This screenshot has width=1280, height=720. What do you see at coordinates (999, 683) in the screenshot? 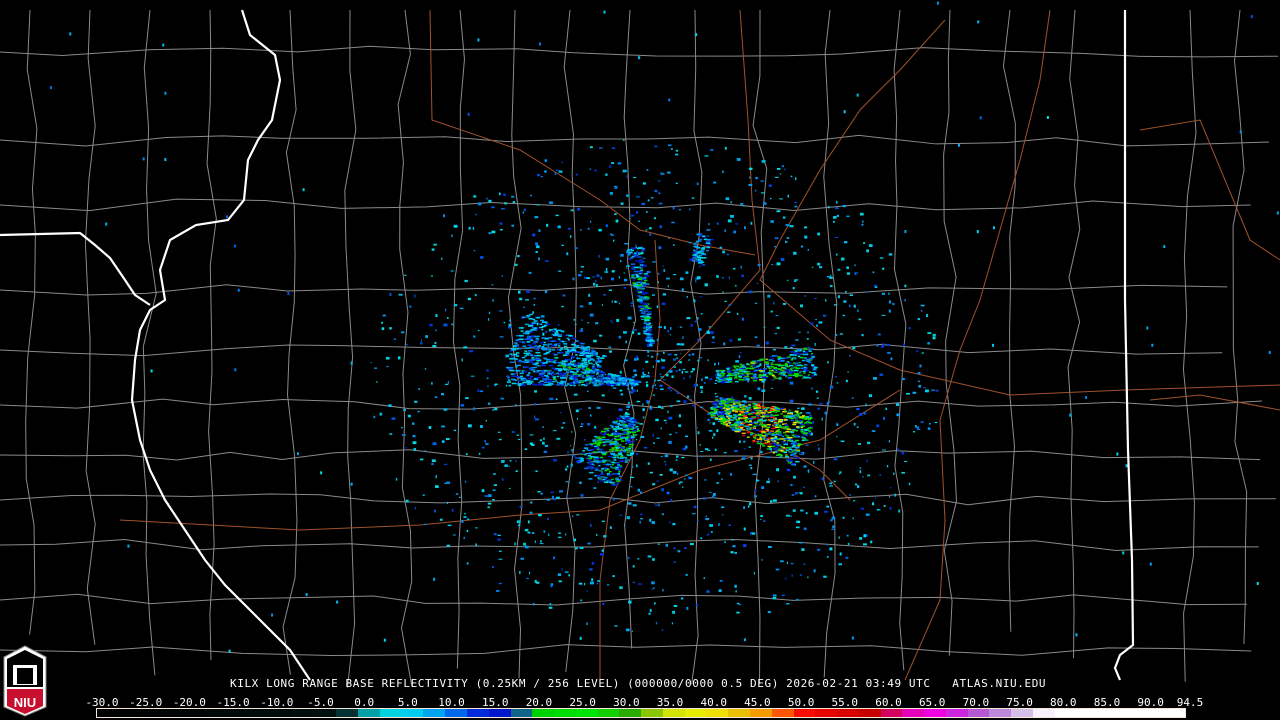
I see `site-url: ATLAS.NIU.EDU` at bounding box center [999, 683].